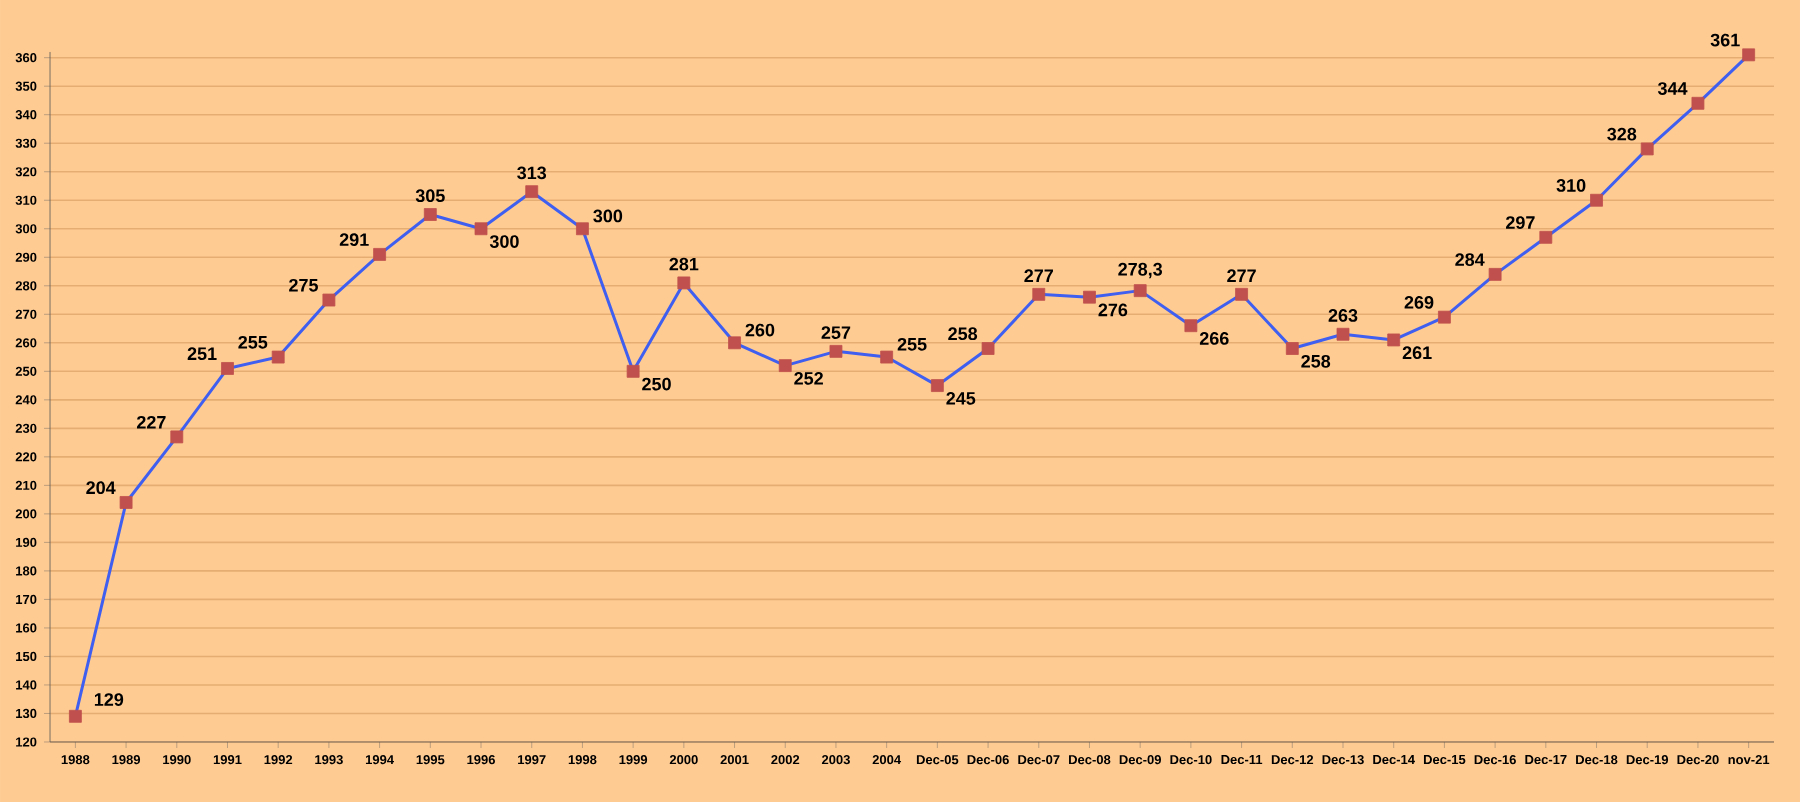 This screenshot has height=802, width=1800. What do you see at coordinates (1520, 222) in the screenshot?
I see `data-label: 297` at bounding box center [1520, 222].